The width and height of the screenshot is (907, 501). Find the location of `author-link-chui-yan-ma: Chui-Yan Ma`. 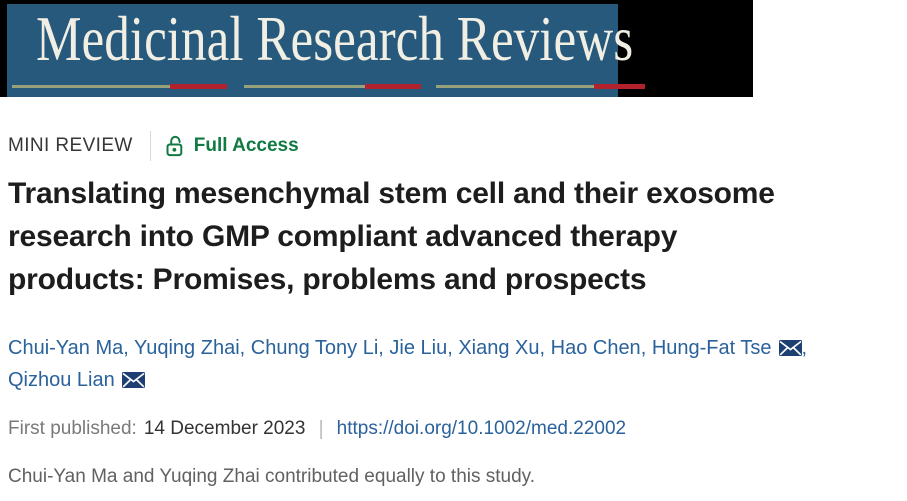

author-link-chui-yan-ma: Chui-Yan Ma is located at coordinates (66, 348).